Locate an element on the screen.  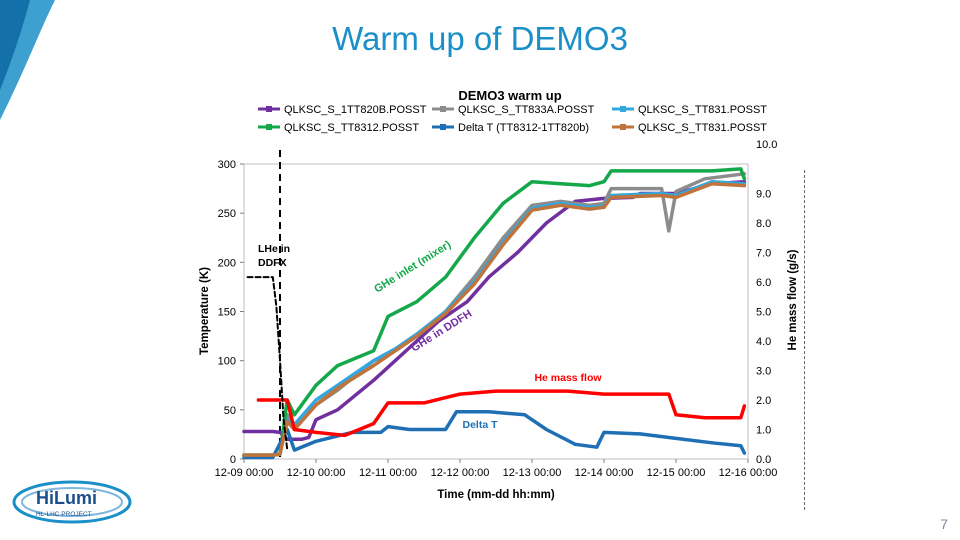
chart-title: DEMO3 warm up is located at coordinates (509, 95).